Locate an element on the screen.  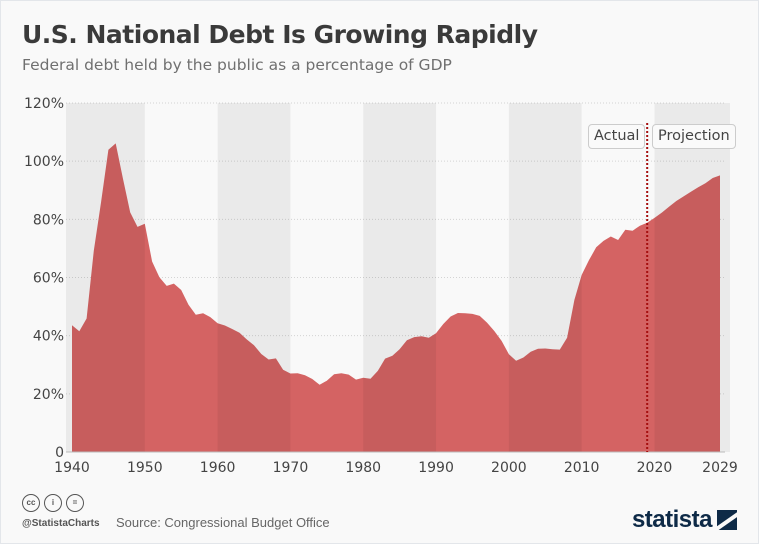
y-tick-label: 100% is located at coordinates (44, 162).